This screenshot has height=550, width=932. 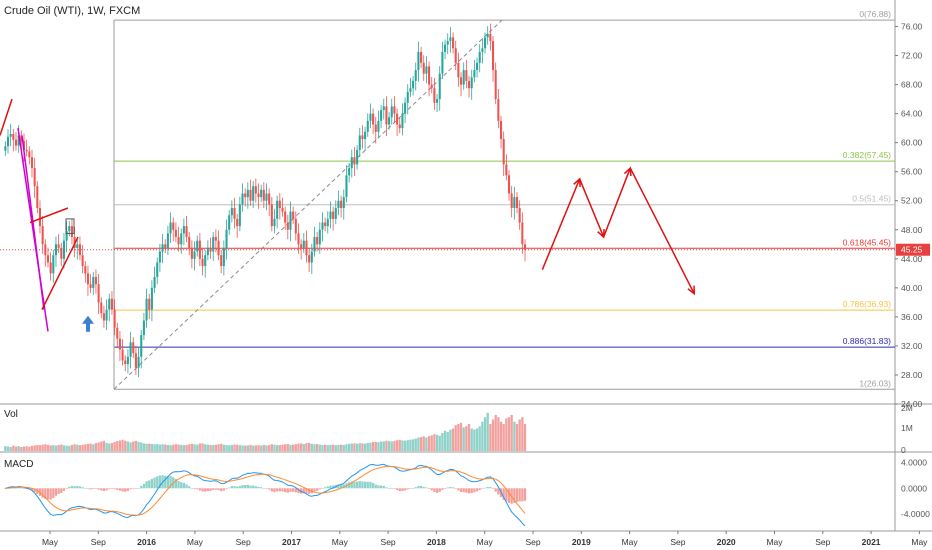 What do you see at coordinates (340, 542) in the screenshot?
I see `time-tick-label: May` at bounding box center [340, 542].